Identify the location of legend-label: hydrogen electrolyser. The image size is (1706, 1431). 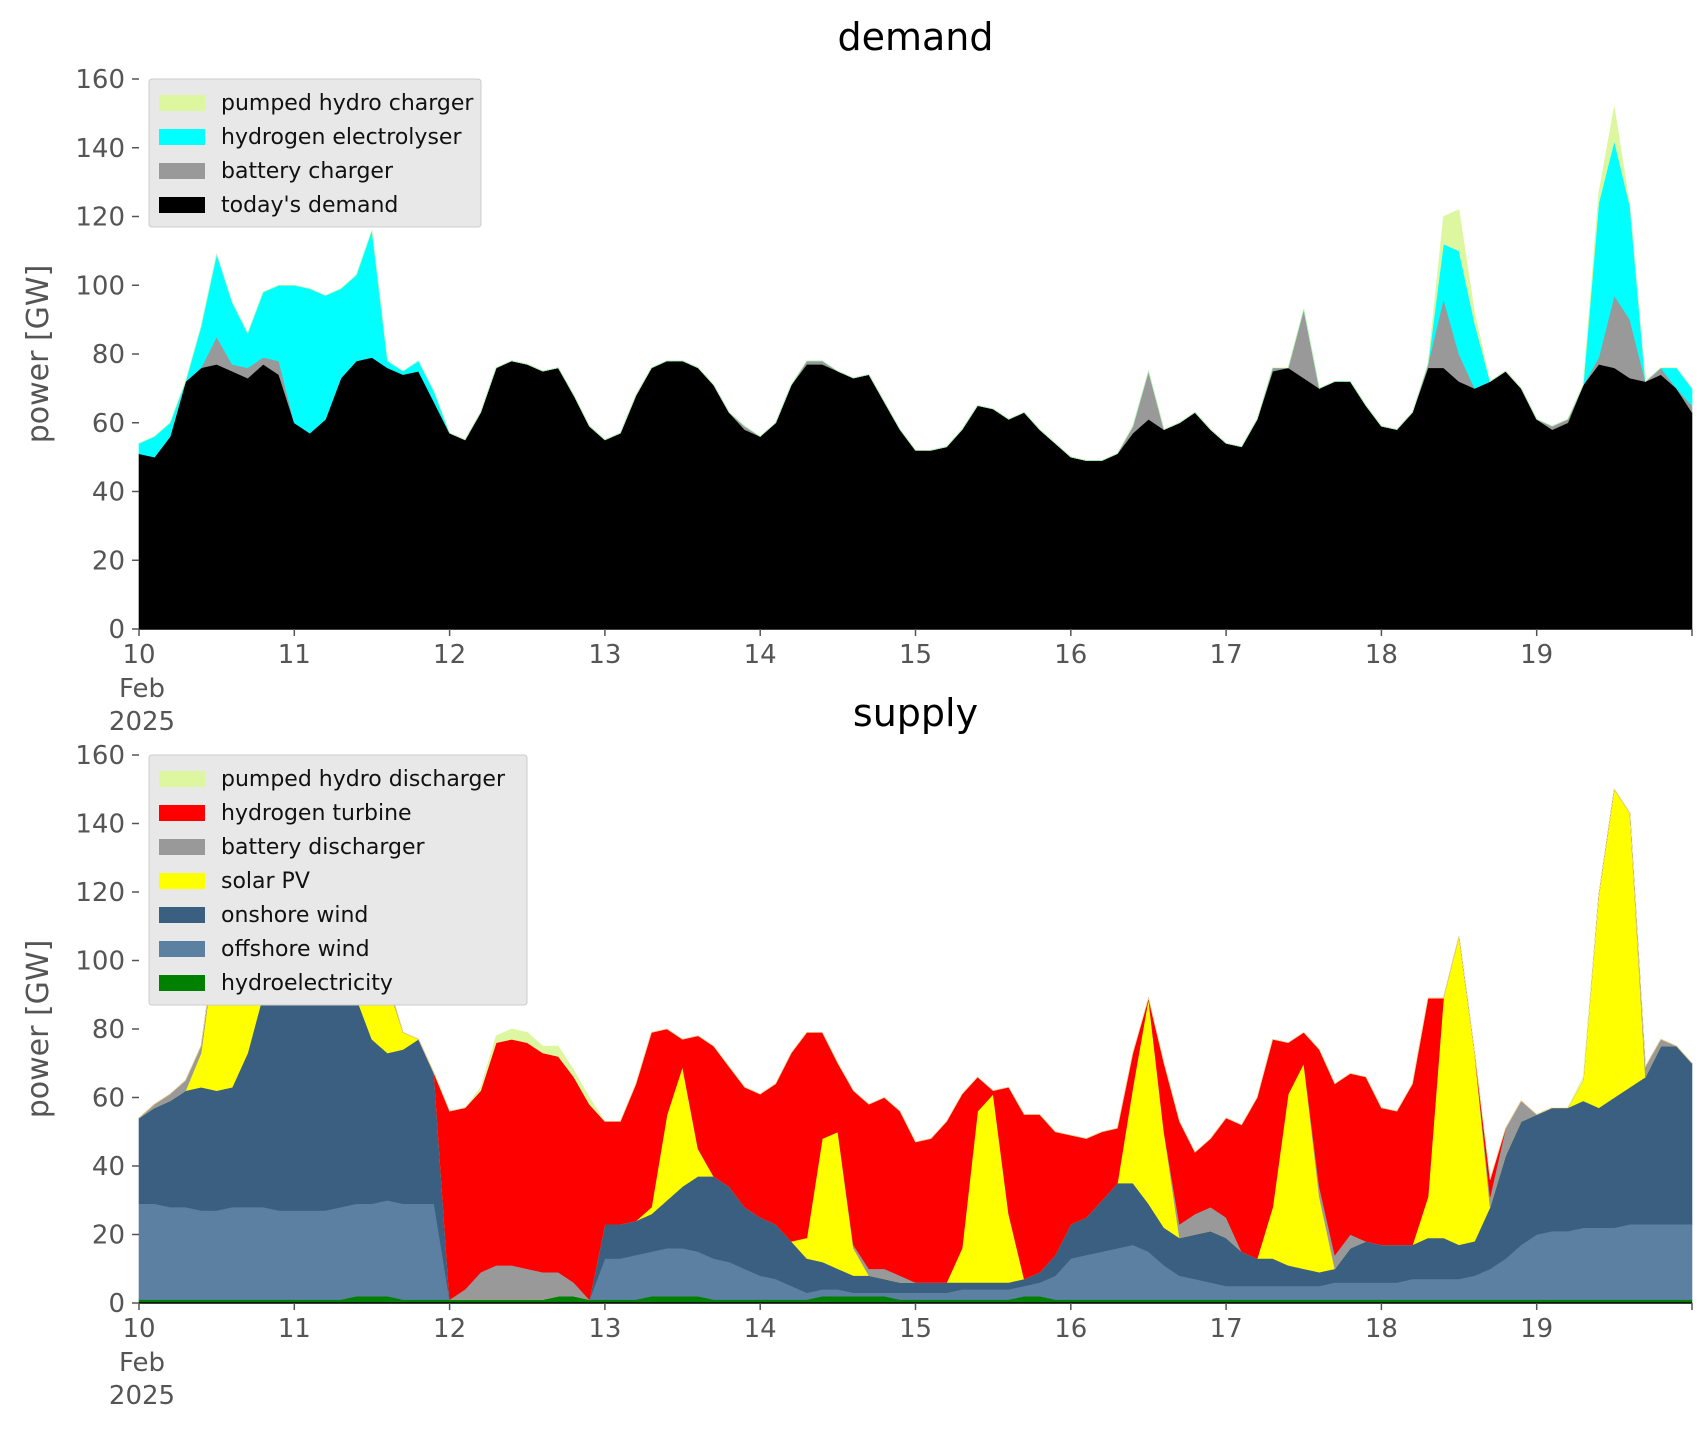
(341, 137).